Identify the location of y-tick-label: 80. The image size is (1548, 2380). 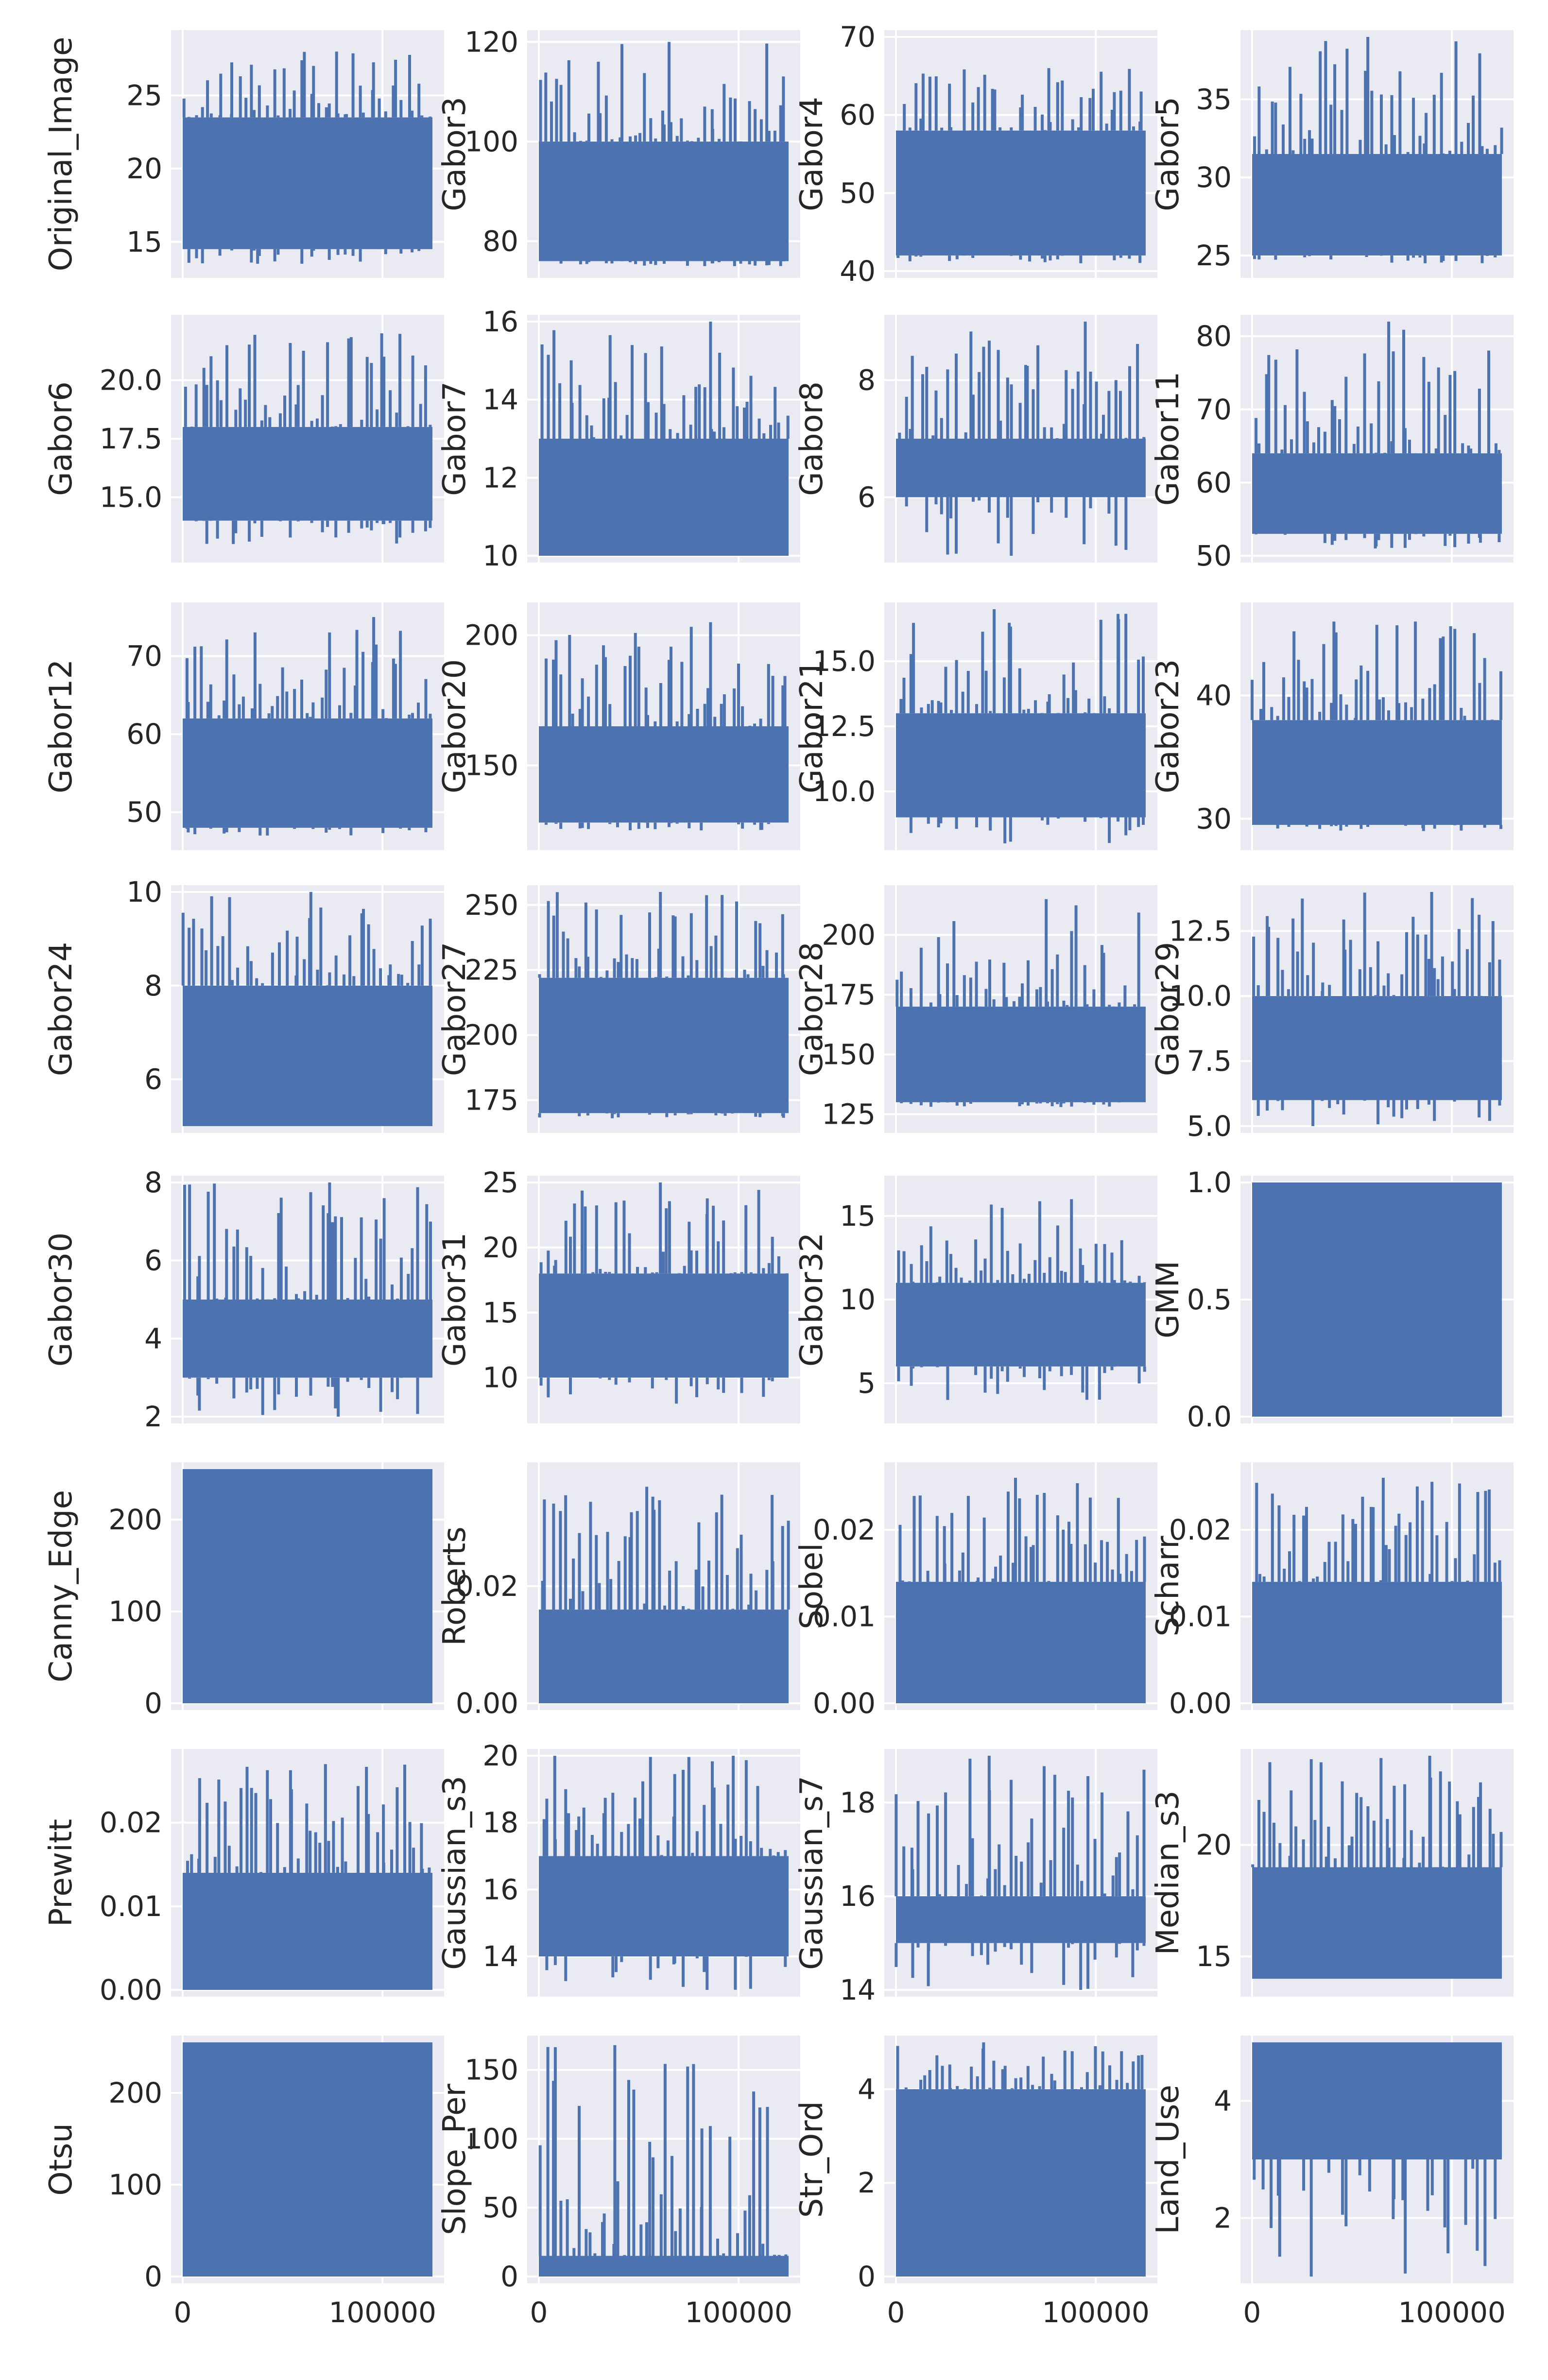
(500, 240).